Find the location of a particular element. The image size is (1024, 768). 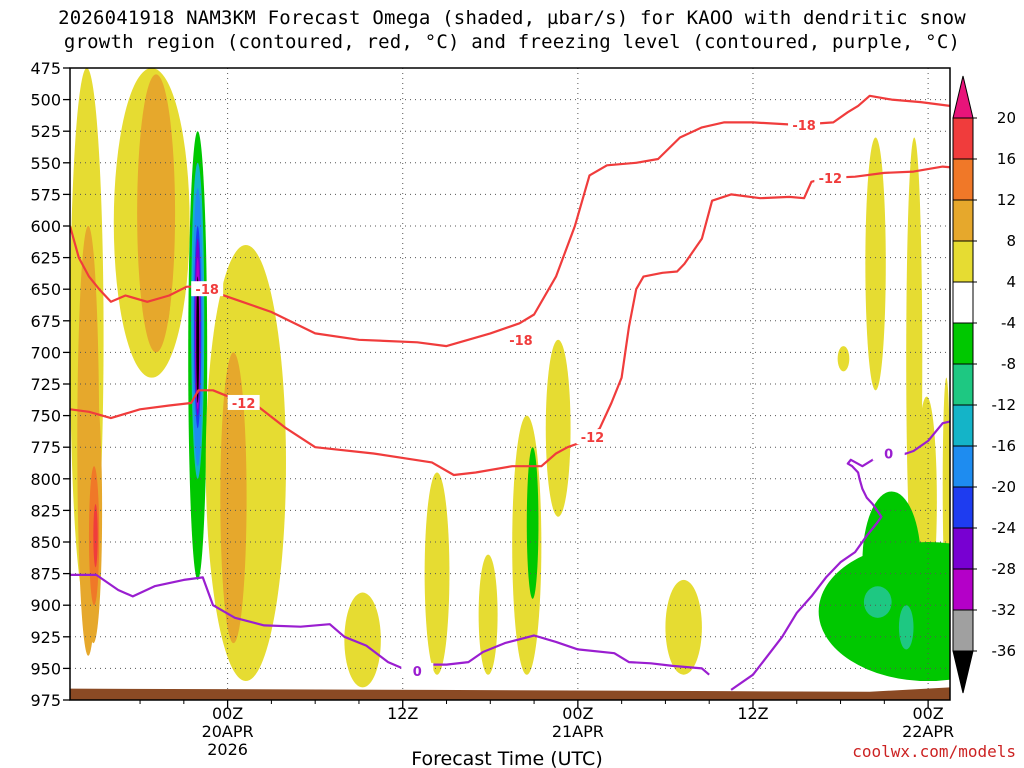

credit-link: coolwx.com/models is located at coordinates (934, 751).